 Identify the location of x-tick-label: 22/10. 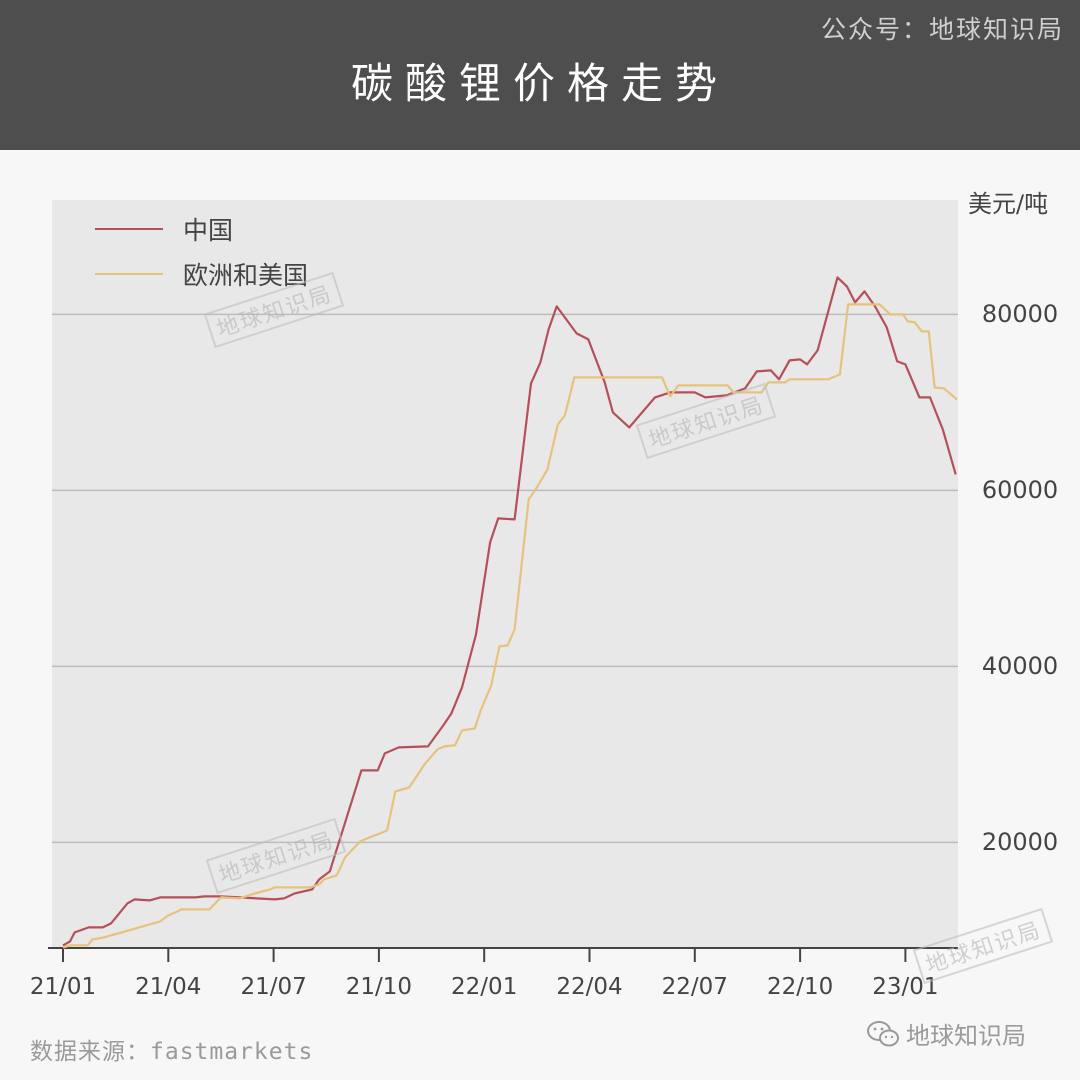
(800, 987).